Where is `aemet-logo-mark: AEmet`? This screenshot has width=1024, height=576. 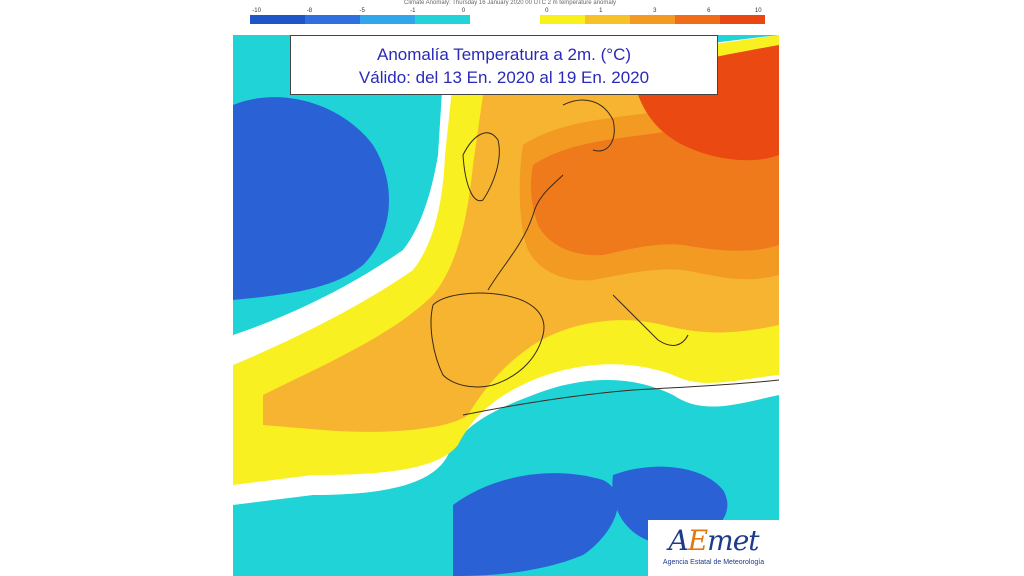 aemet-logo-mark: AEmet is located at coordinates (713, 541).